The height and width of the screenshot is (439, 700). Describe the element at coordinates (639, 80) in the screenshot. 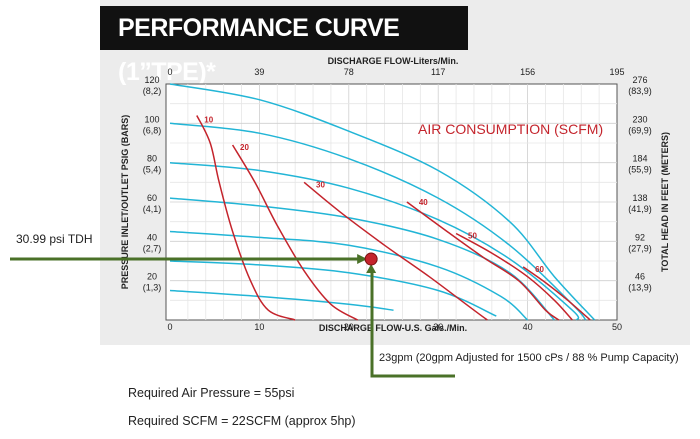

I see `y-right-tick-feet: 276` at that location.